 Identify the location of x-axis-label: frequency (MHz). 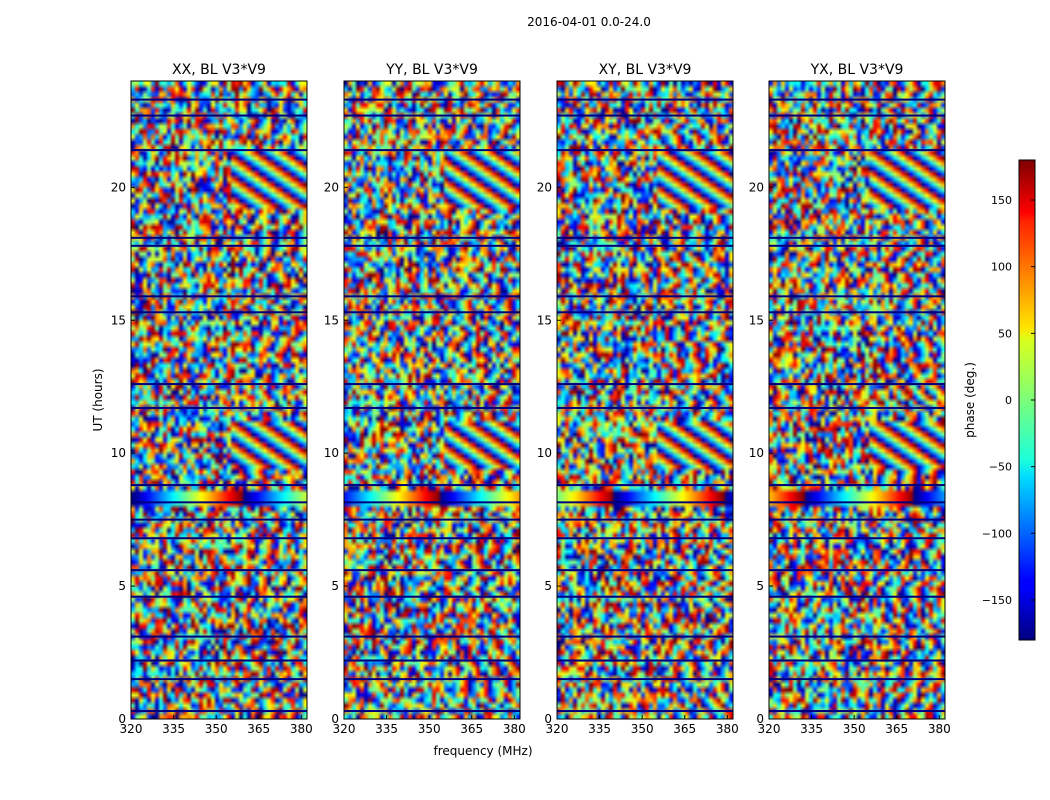
(482, 751).